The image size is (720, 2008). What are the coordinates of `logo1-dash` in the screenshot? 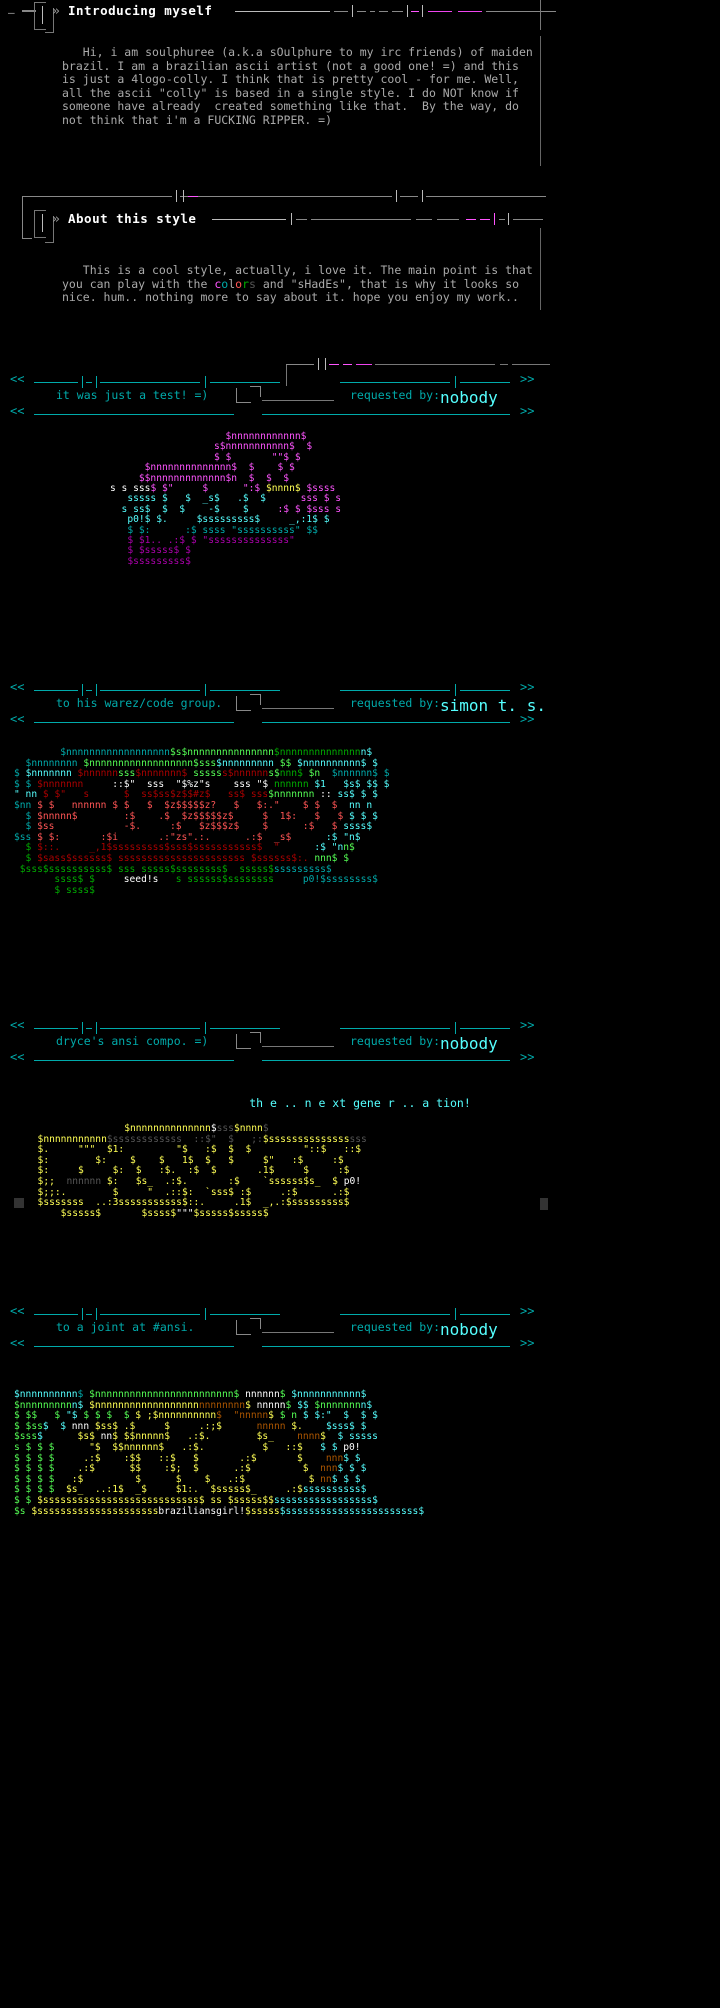 It's located at (435, 364).